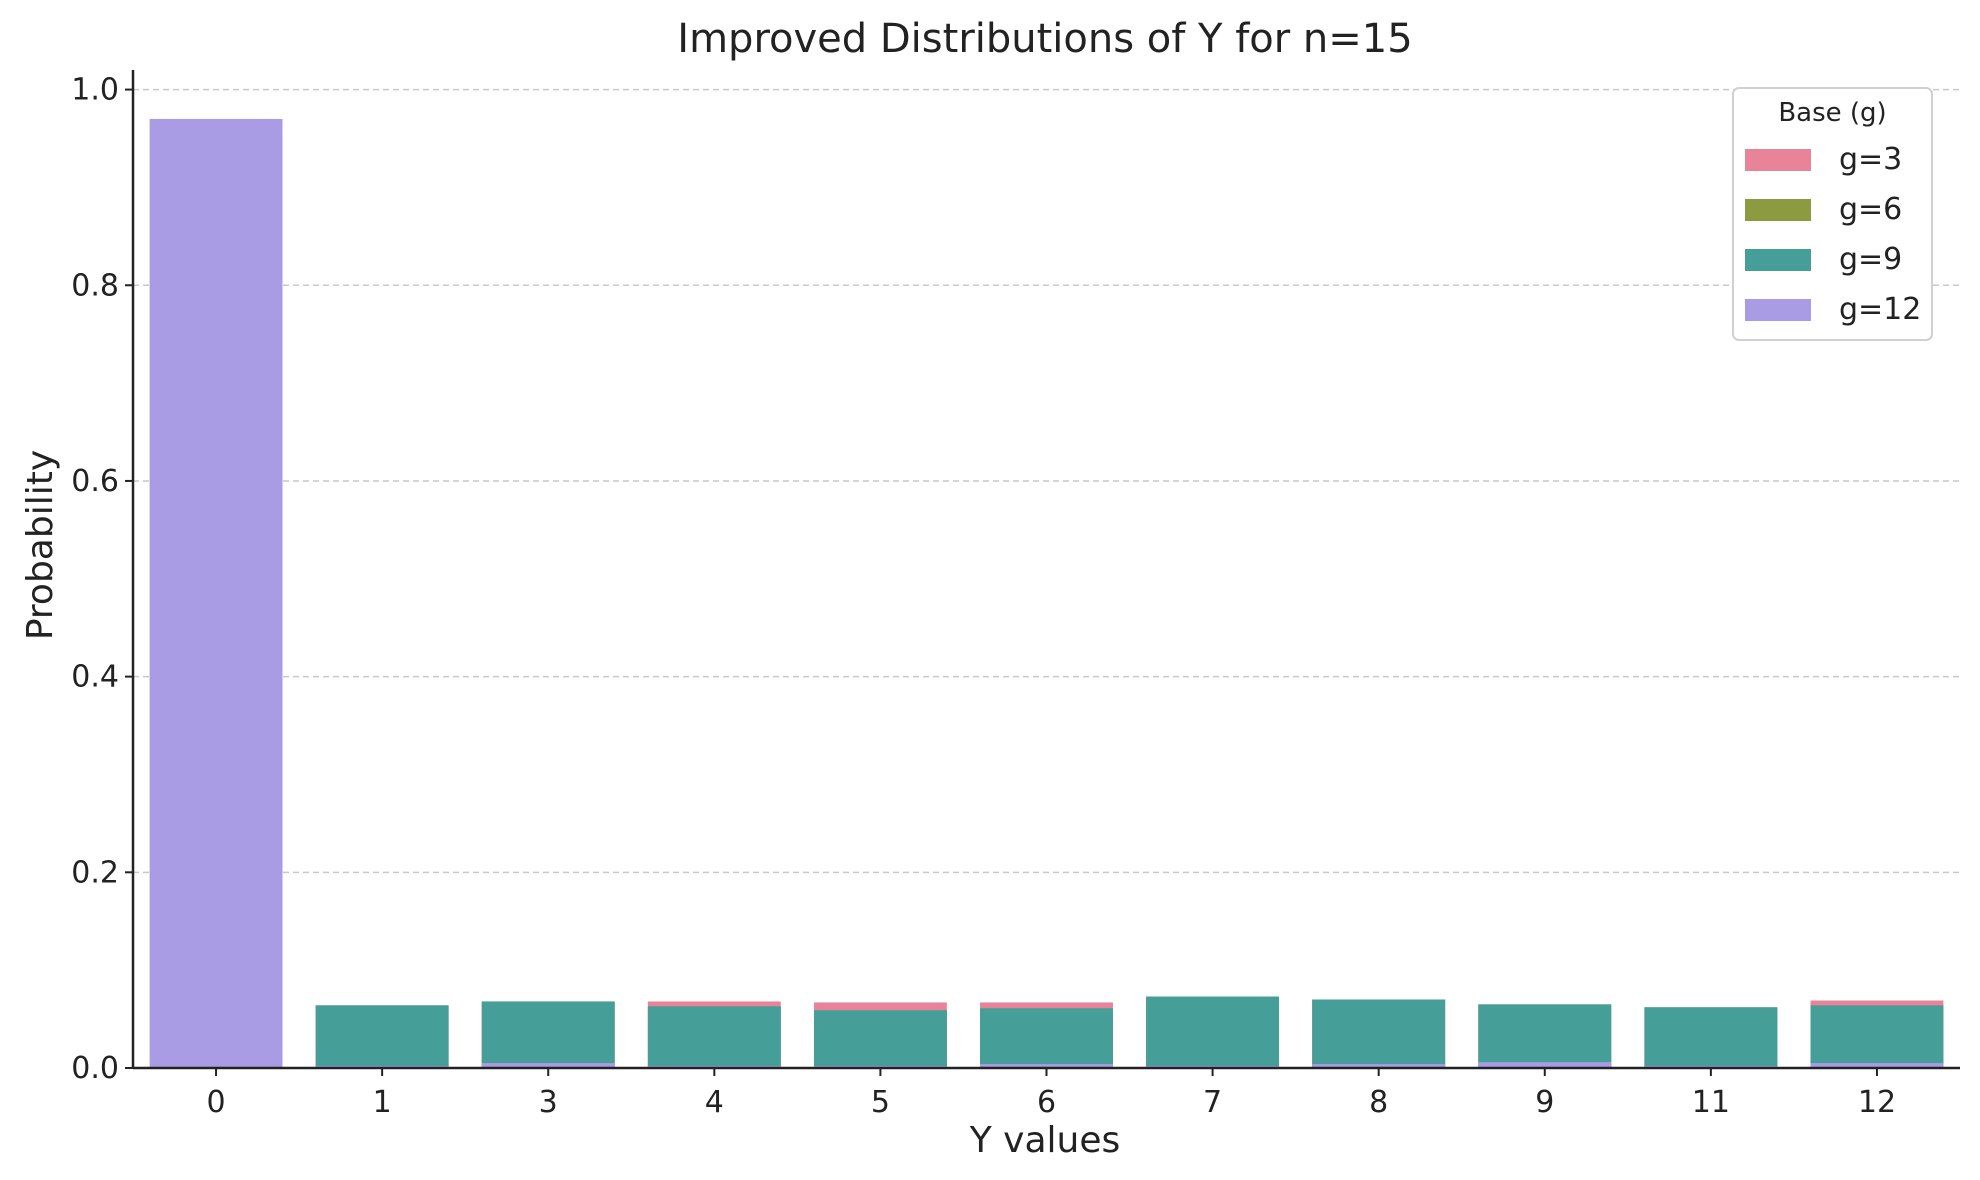  I want to click on x-tick-label: 5, so click(880, 1102).